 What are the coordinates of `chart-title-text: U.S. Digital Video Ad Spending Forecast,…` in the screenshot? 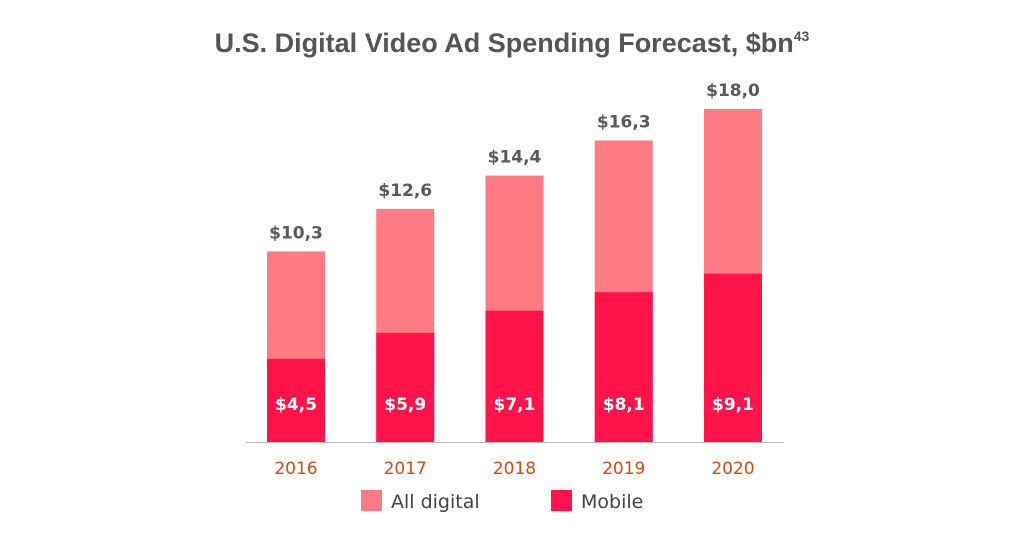 It's located at (504, 43).